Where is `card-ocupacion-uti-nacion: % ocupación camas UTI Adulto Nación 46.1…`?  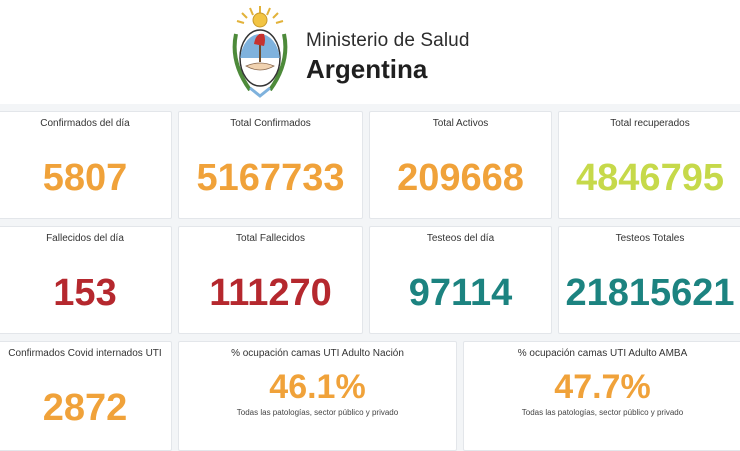 card-ocupacion-uti-nacion: % ocupación camas UTI Adulto Nación 46.1… is located at coordinates (317, 396).